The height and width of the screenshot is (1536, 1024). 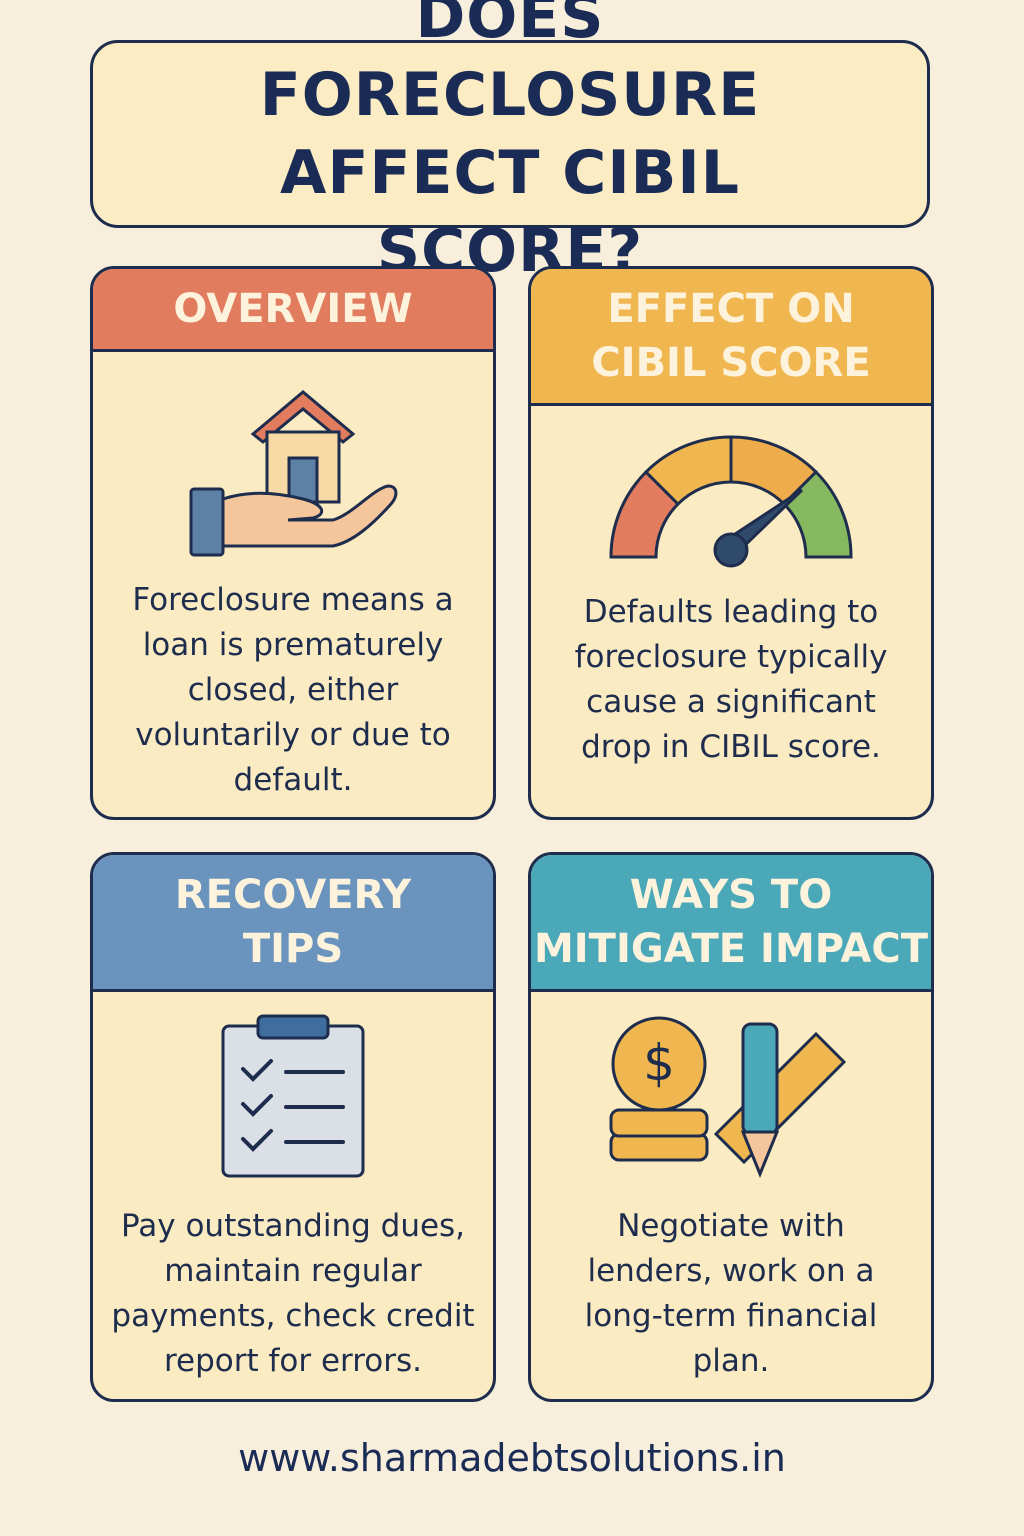 I want to click on coins-pencil-ruler-icon: $, so click(x=731, y=1099).